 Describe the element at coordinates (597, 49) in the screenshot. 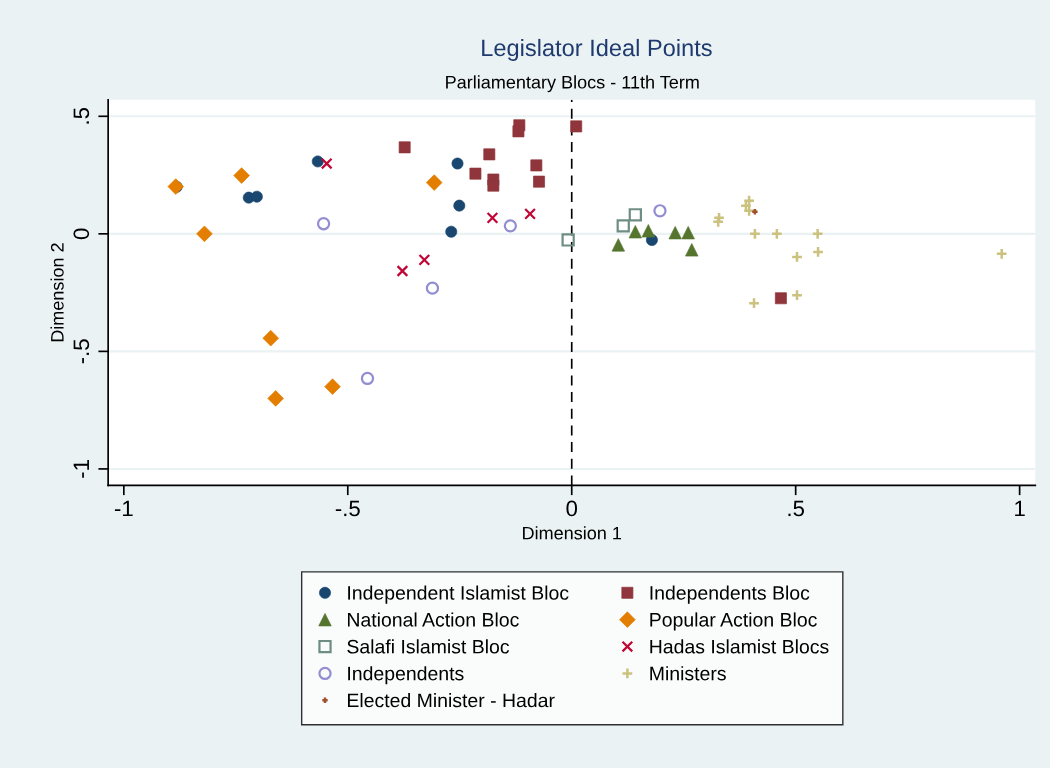

I see `chart-title: Legislator Ideal Points` at that location.